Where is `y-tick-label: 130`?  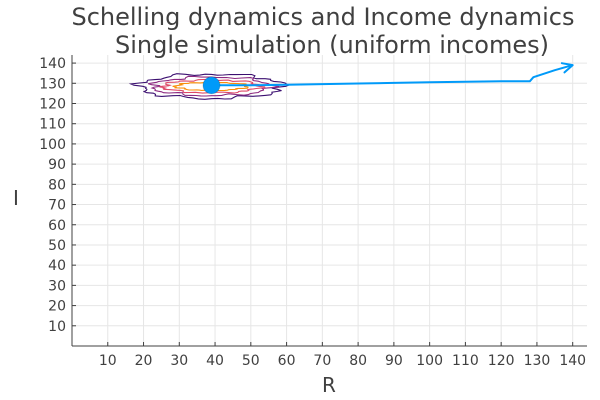
y-tick-label: 130 is located at coordinates (52, 84).